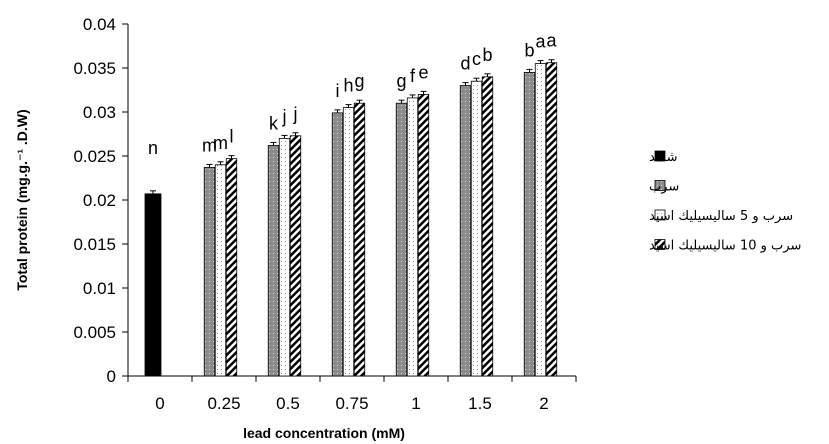 The height and width of the screenshot is (444, 829). What do you see at coordinates (324, 433) in the screenshot?
I see `x-axis-title: lead concentration (mM)` at bounding box center [324, 433].